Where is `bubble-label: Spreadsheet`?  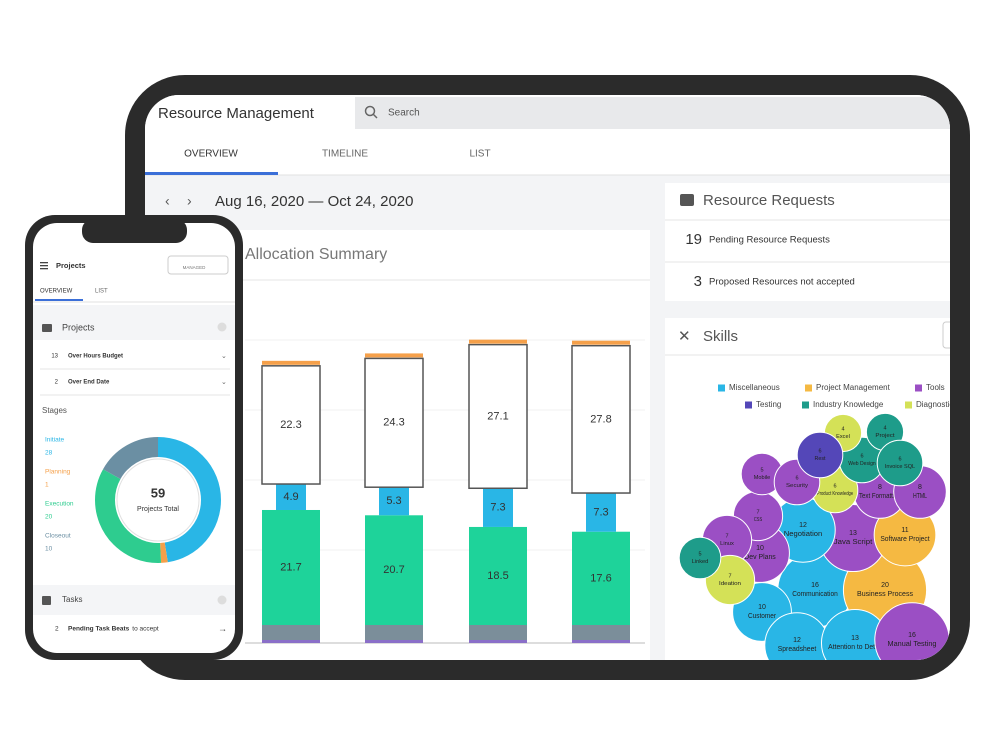 bubble-label: Spreadsheet is located at coordinates (797, 649).